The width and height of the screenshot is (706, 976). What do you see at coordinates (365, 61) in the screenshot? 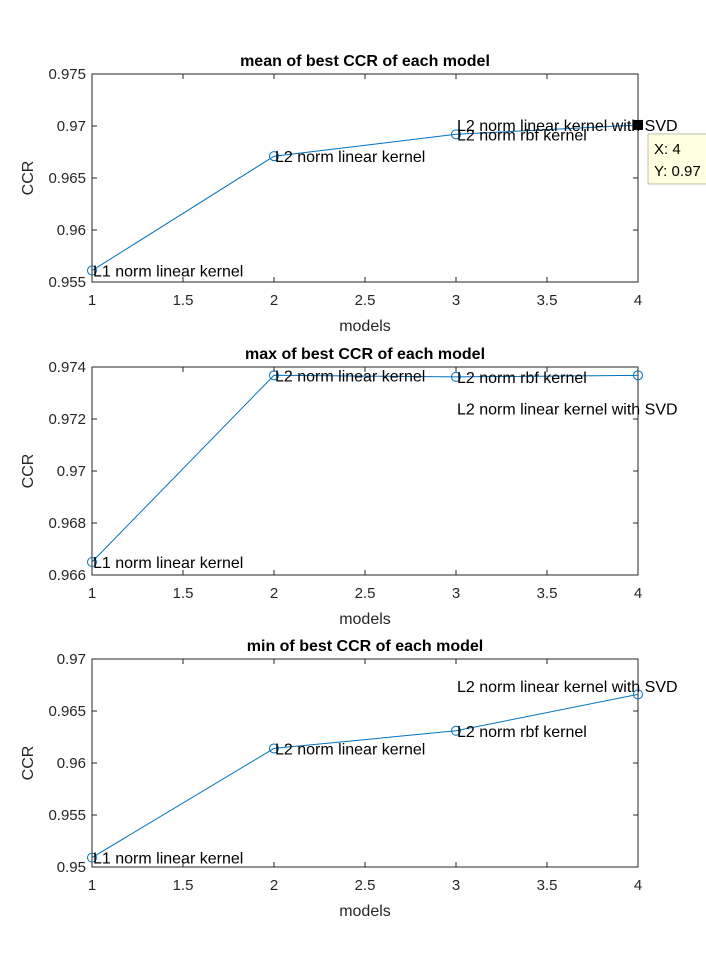
I see `chart-title: mean of best CCR of each model` at bounding box center [365, 61].